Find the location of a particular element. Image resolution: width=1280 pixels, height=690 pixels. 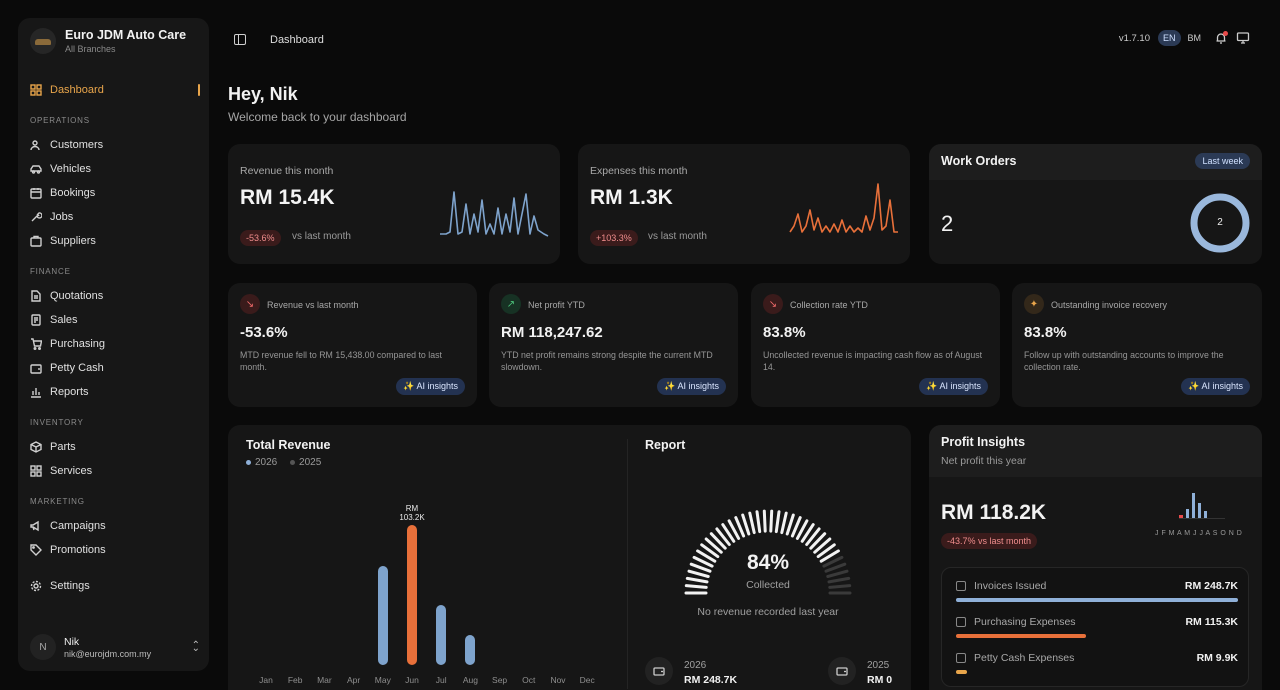

sidebar-item-reports: Reports is located at coordinates (117, 392).